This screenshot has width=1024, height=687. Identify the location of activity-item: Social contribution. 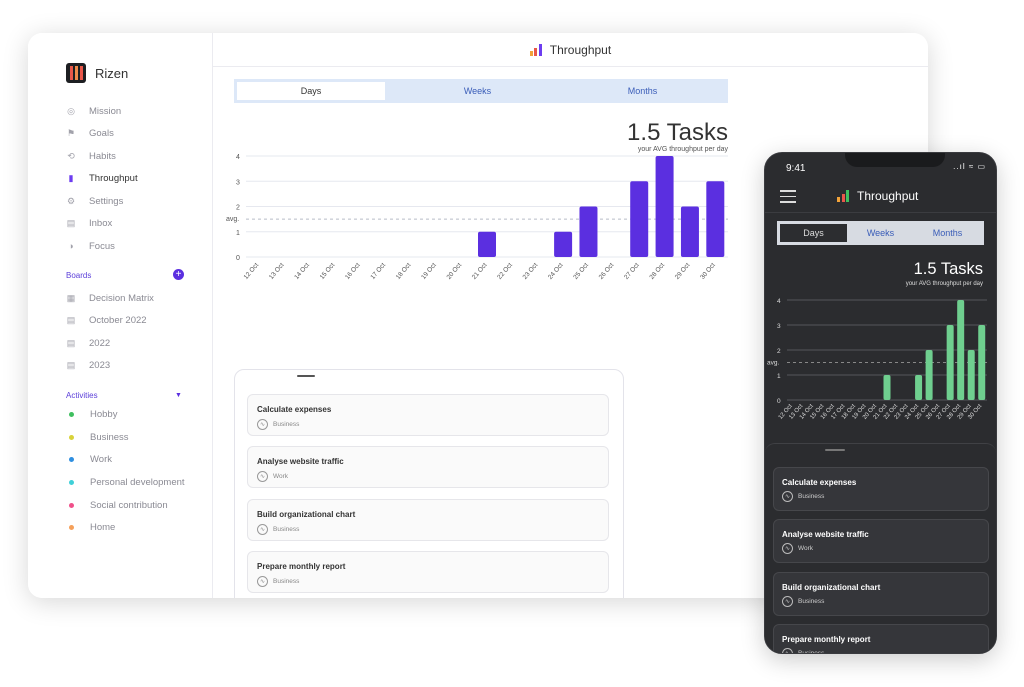
(125, 505).